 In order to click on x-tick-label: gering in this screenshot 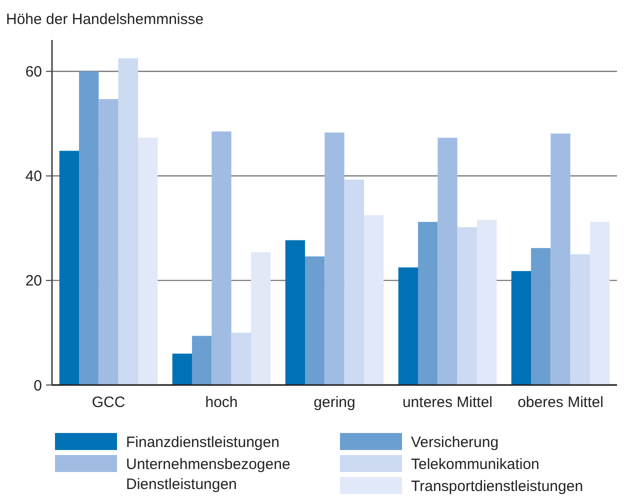, I will do `click(335, 402)`.